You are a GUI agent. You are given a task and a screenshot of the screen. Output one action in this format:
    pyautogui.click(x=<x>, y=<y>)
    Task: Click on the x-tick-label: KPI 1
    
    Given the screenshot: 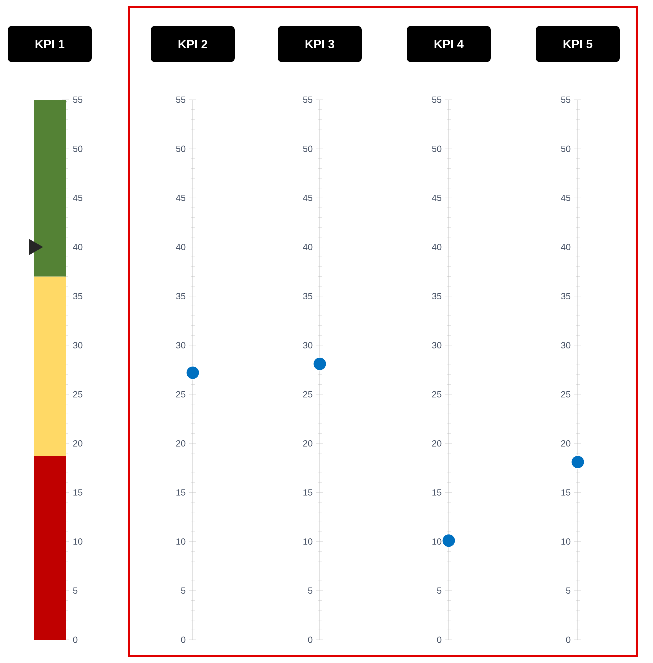 What is the action you would take?
    pyautogui.click(x=50, y=44)
    